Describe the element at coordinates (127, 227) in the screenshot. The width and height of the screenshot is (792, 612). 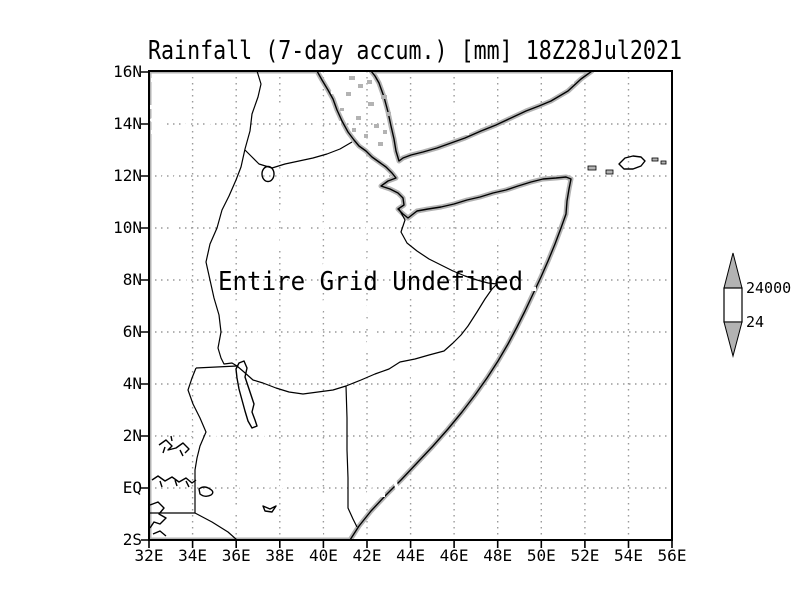
I see `y-tick-label: 10N` at that location.